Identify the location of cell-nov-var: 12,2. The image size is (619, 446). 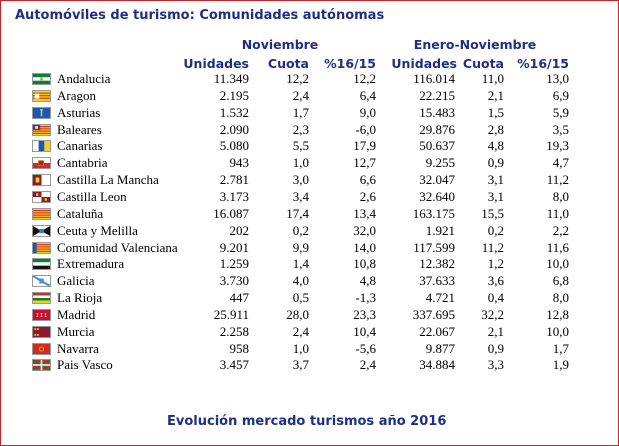
(364, 78).